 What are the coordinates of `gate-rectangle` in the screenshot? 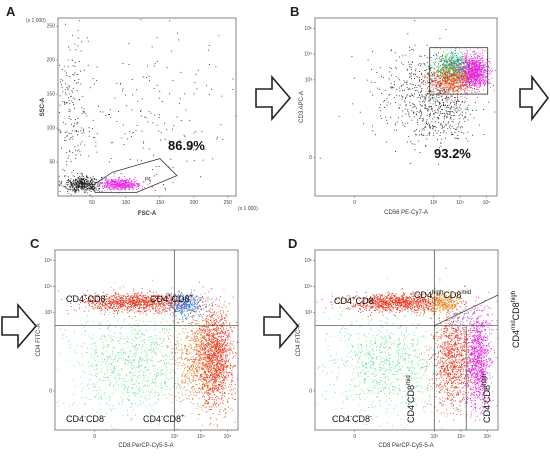 It's located at (459, 71).